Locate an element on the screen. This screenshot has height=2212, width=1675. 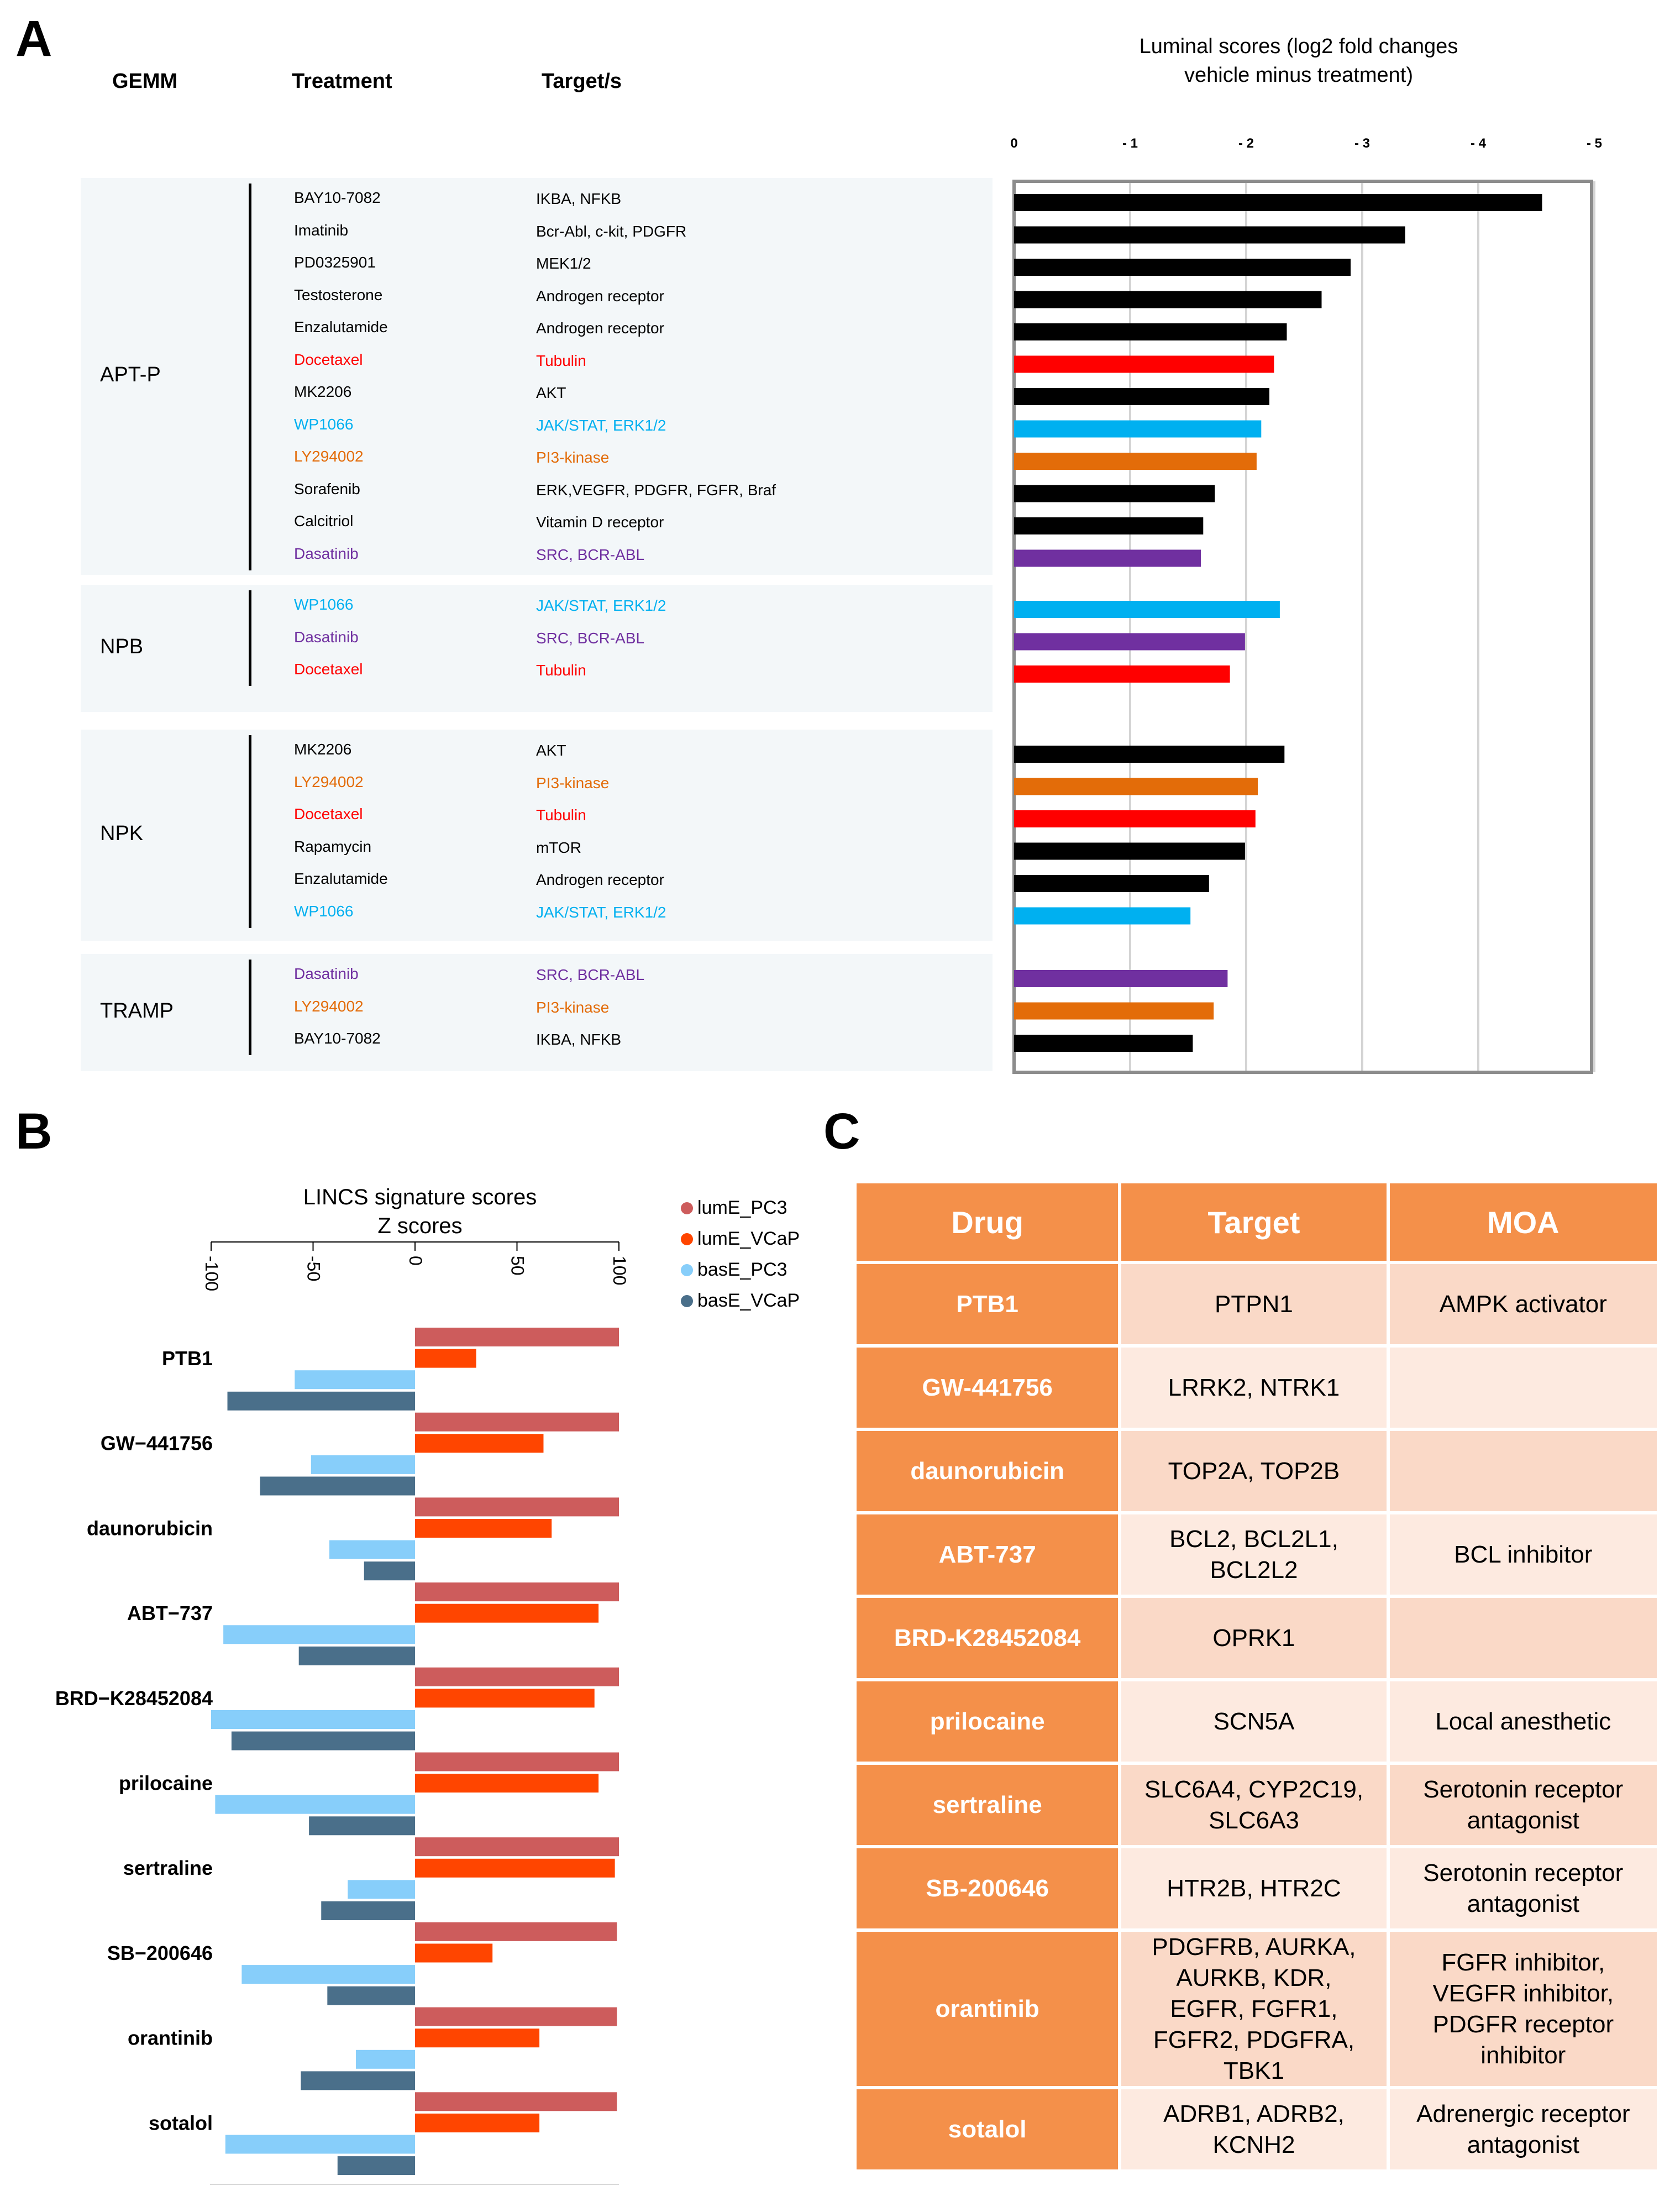
treatment-name: BAY10-7082 is located at coordinates (337, 197).